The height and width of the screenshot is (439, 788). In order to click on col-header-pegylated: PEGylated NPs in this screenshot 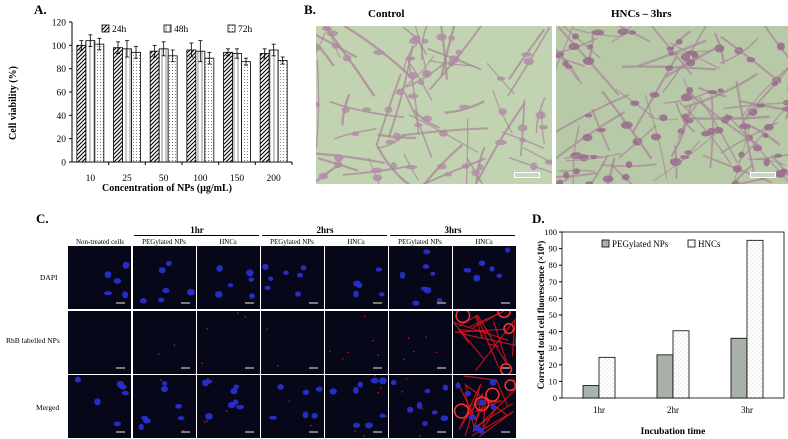, I will do `click(292, 242)`.